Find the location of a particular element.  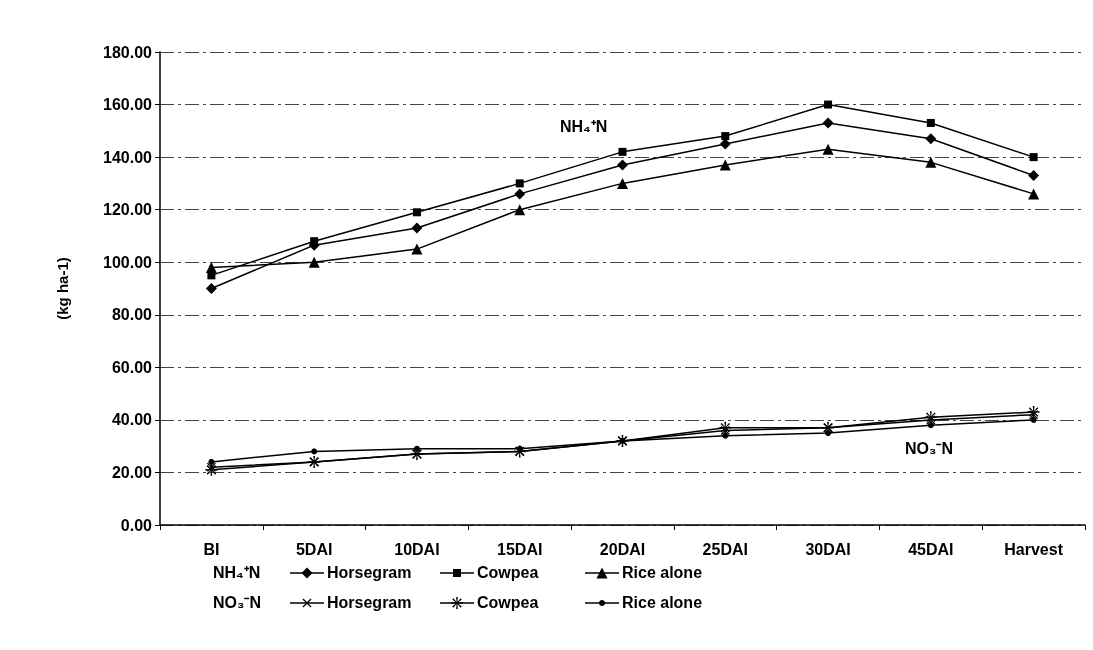

x-tick-label: 15DAI is located at coordinates (520, 549).